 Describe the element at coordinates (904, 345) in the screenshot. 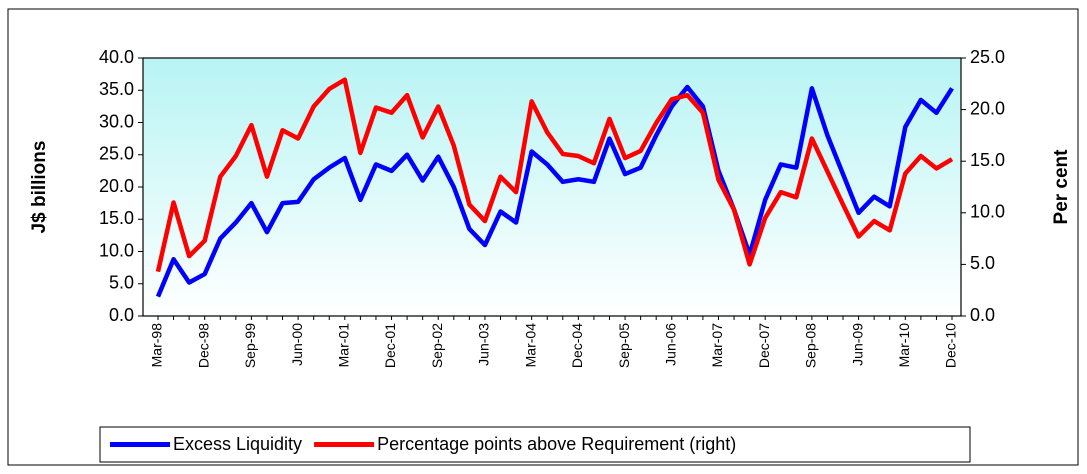

I see `x-tick-label: Mar-10` at that location.